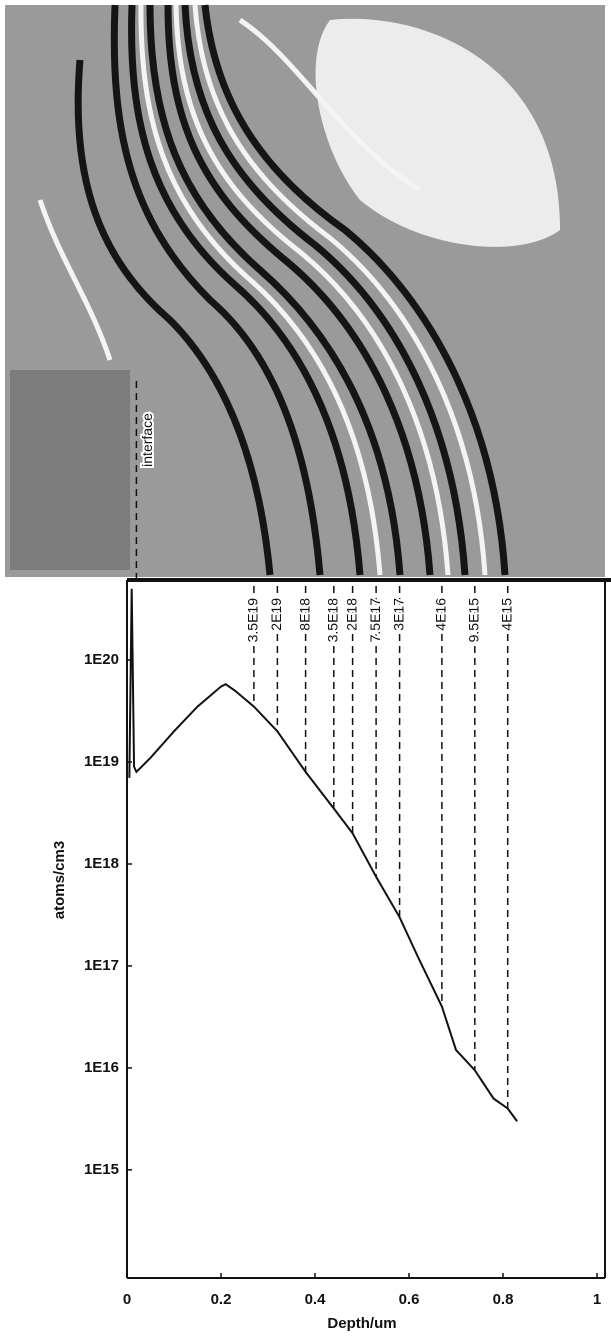 The height and width of the screenshot is (1336, 611). Describe the element at coordinates (506, 614) in the screenshot. I see `annotation-label: 4E15` at that location.